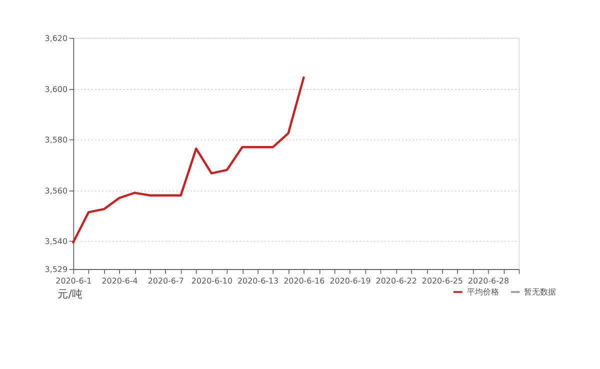 The height and width of the screenshot is (369, 600). What do you see at coordinates (56, 140) in the screenshot?
I see `y-tick-label: 3,580` at bounding box center [56, 140].